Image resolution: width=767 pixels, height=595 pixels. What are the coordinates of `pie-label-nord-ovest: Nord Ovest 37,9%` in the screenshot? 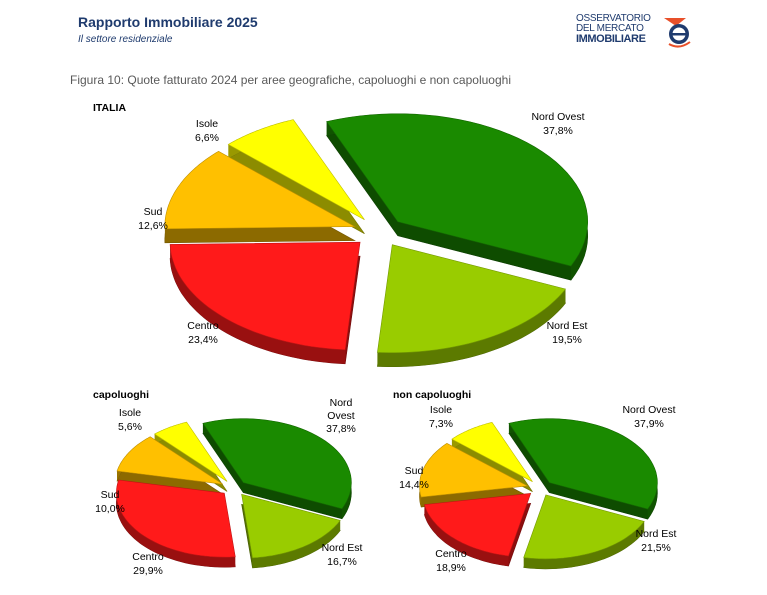 It's located at (648, 417).